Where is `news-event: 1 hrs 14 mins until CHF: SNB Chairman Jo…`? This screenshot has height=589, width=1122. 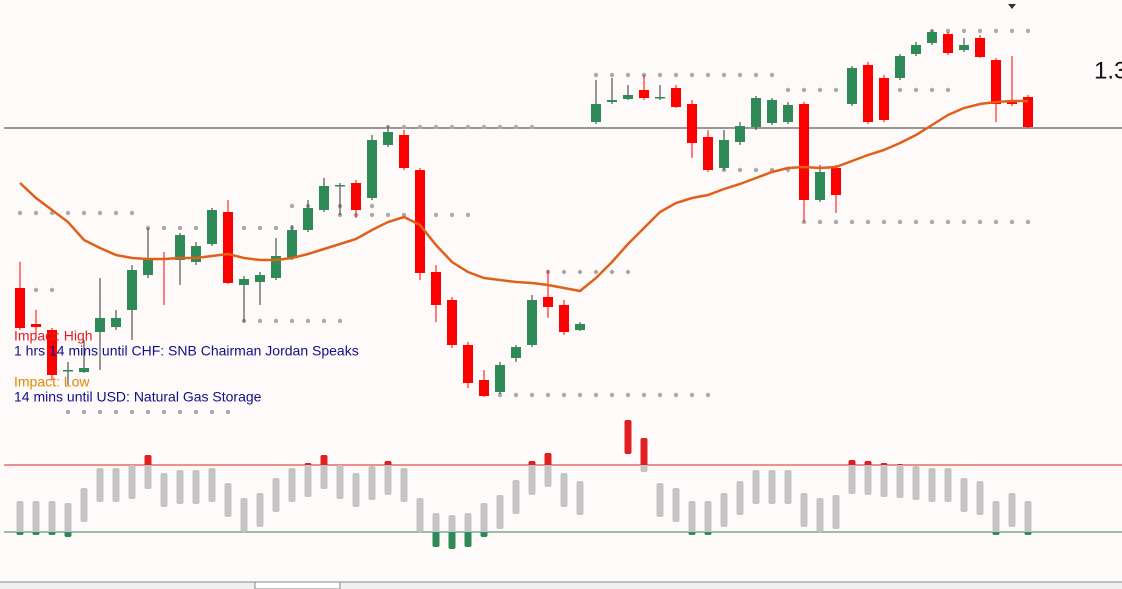
news-event: 1 hrs 14 mins until CHF: SNB Chairman Jo… is located at coordinates (186, 351).